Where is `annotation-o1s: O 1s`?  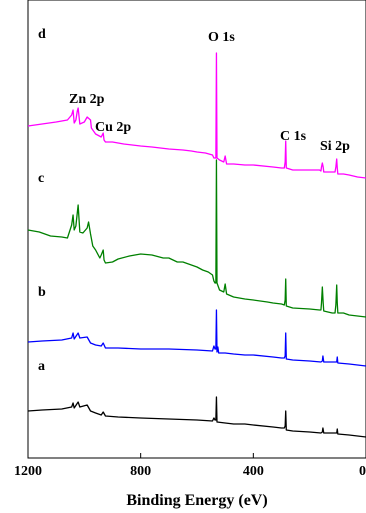 annotation-o1s: O 1s is located at coordinates (221, 37).